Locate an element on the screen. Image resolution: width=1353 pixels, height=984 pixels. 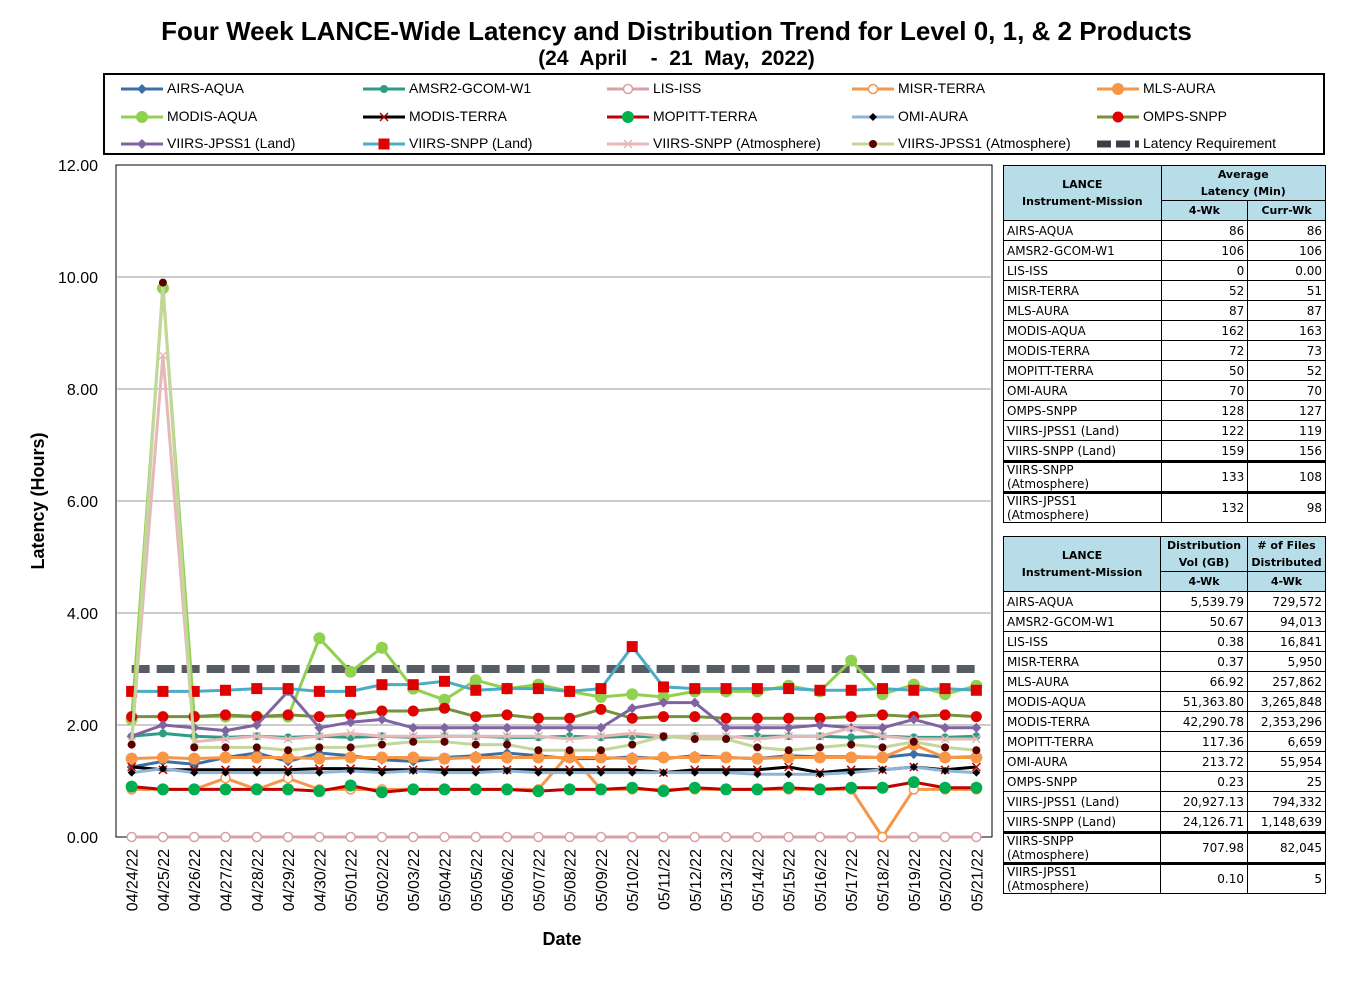
distribution-cell-files: 1,148,639 is located at coordinates (1286, 822).